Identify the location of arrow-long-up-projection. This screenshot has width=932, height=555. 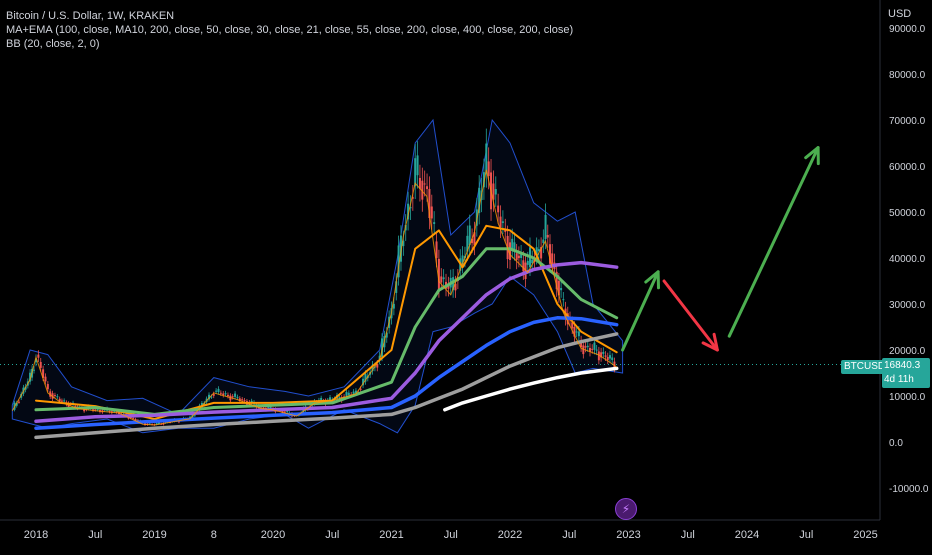
(773, 242).